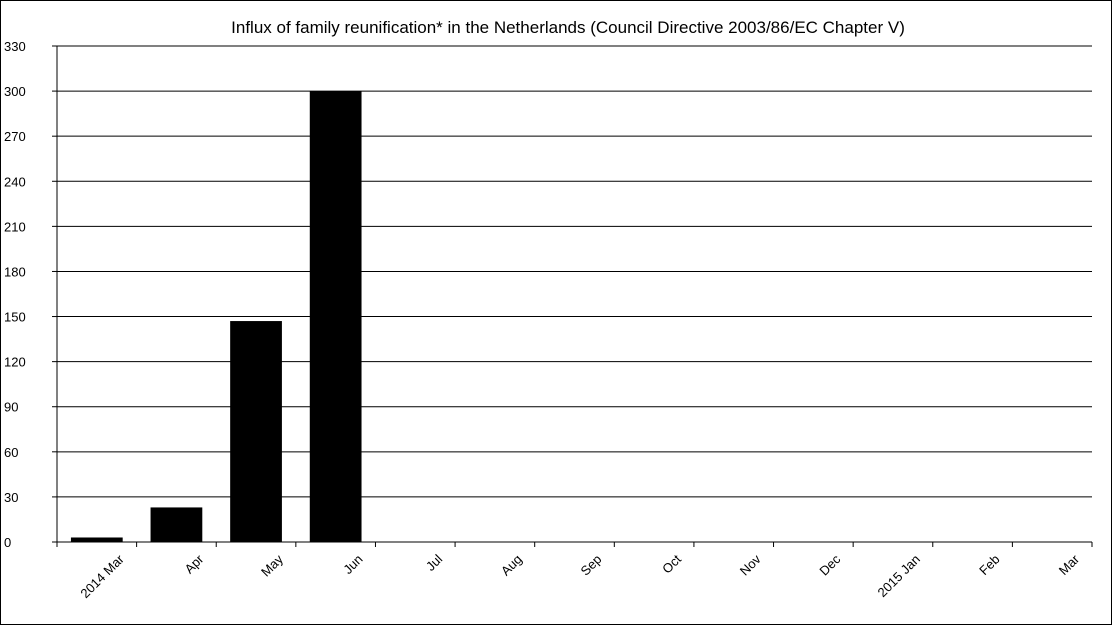  What do you see at coordinates (750, 564) in the screenshot?
I see `x-tick-label: Nov` at bounding box center [750, 564].